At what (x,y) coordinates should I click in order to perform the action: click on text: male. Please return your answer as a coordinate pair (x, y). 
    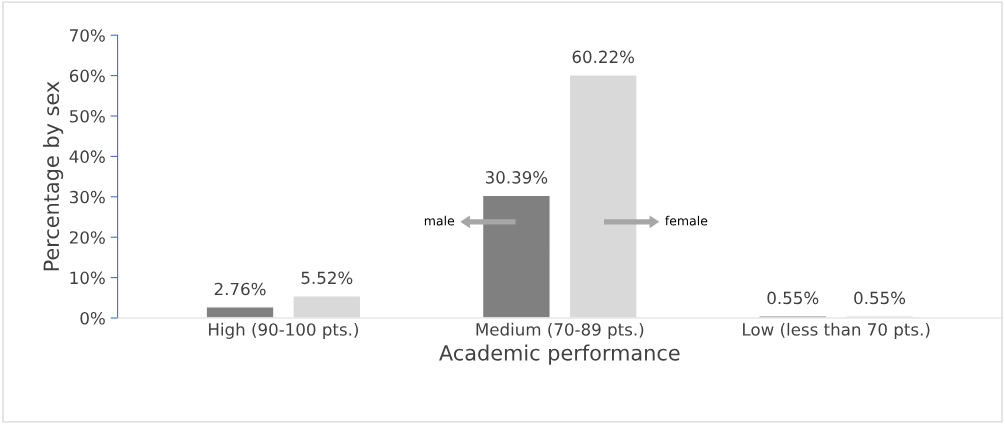
    Looking at the image, I should click on (439, 220).